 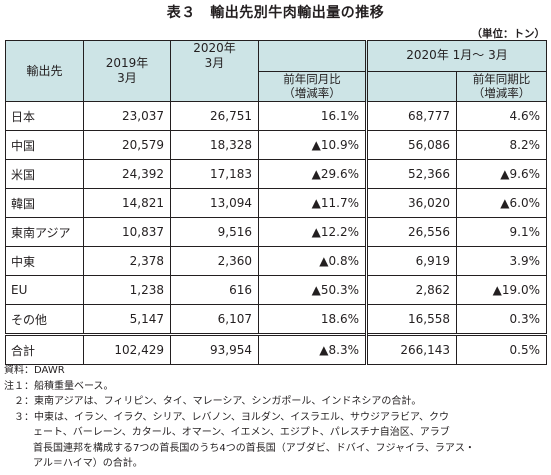 I want to click on total-2020: 93,954, so click(x=214, y=349).